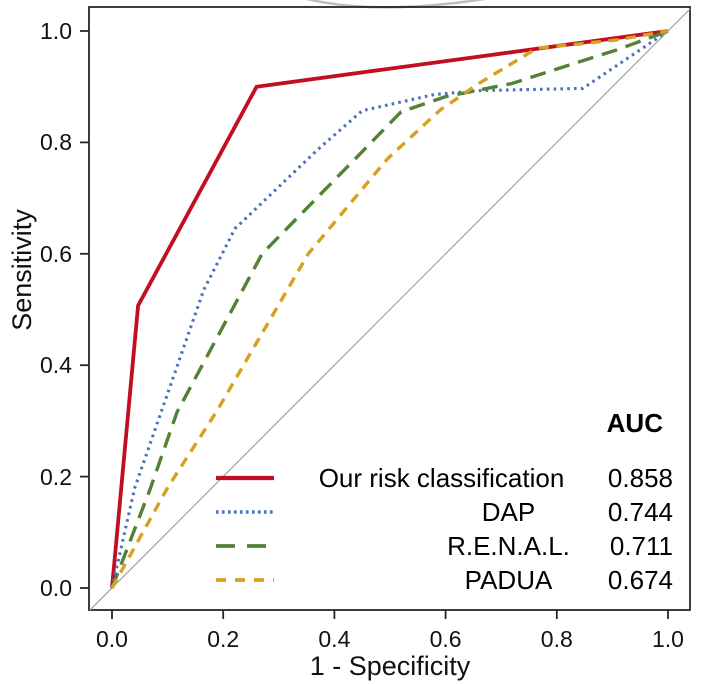 This screenshot has width=706, height=684. Describe the element at coordinates (439, 580) in the screenshot. I see `legend-row: PADUA 0.674` at that location.